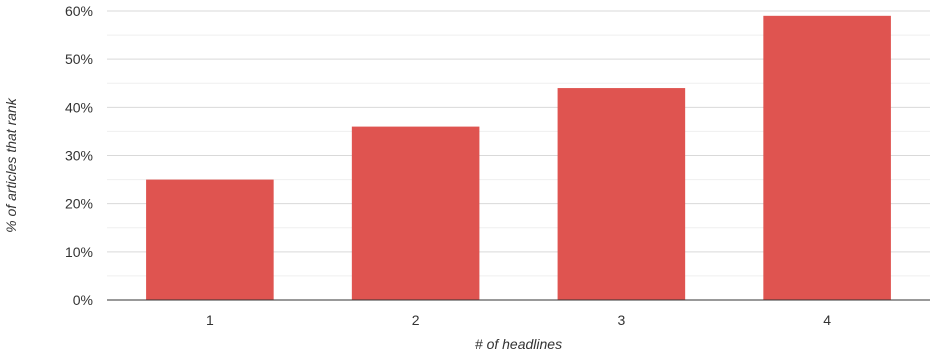 The width and height of the screenshot is (942, 353). Describe the element at coordinates (621, 320) in the screenshot. I see `x-tick-label: 3` at that location.